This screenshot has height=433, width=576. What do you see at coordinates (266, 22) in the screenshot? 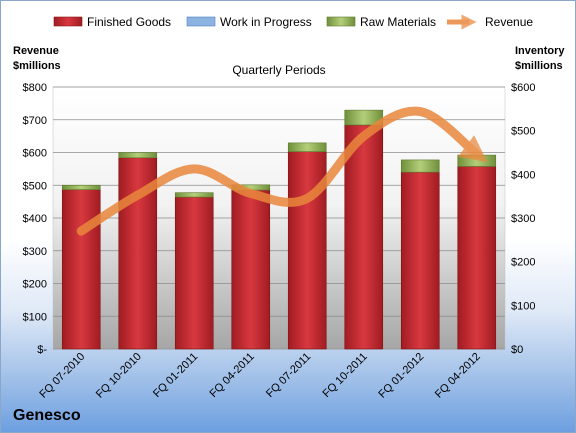
I see `legend-label-work-in-progress: Work in Progress` at bounding box center [266, 22].